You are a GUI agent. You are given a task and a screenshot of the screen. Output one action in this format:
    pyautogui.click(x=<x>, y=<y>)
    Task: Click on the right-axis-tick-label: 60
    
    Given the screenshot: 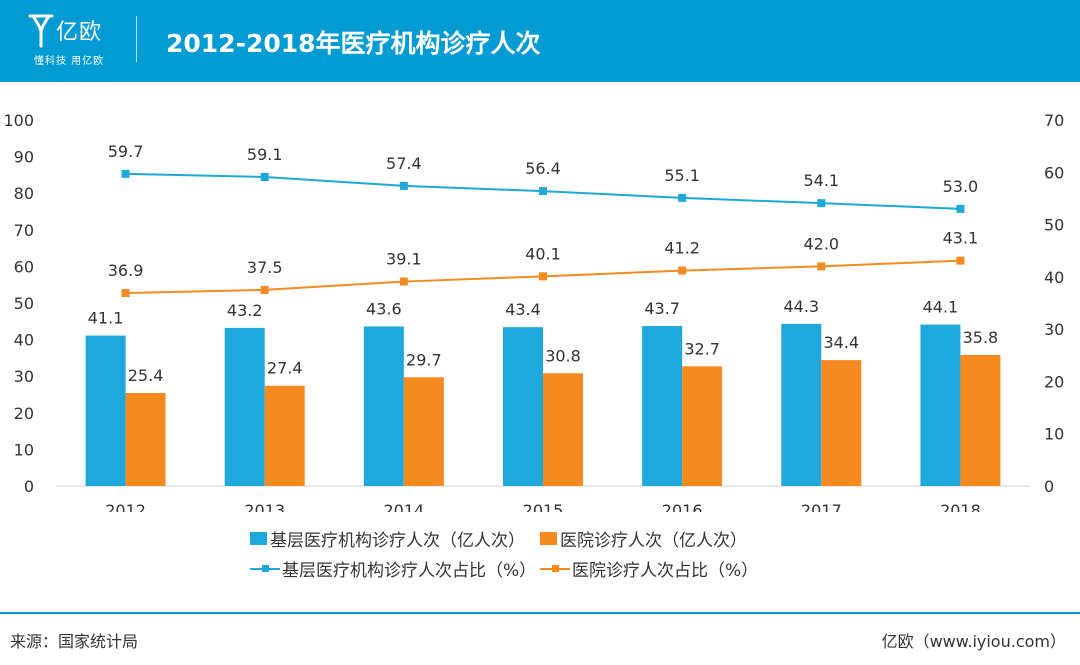 What is the action you would take?
    pyautogui.click(x=1054, y=172)
    